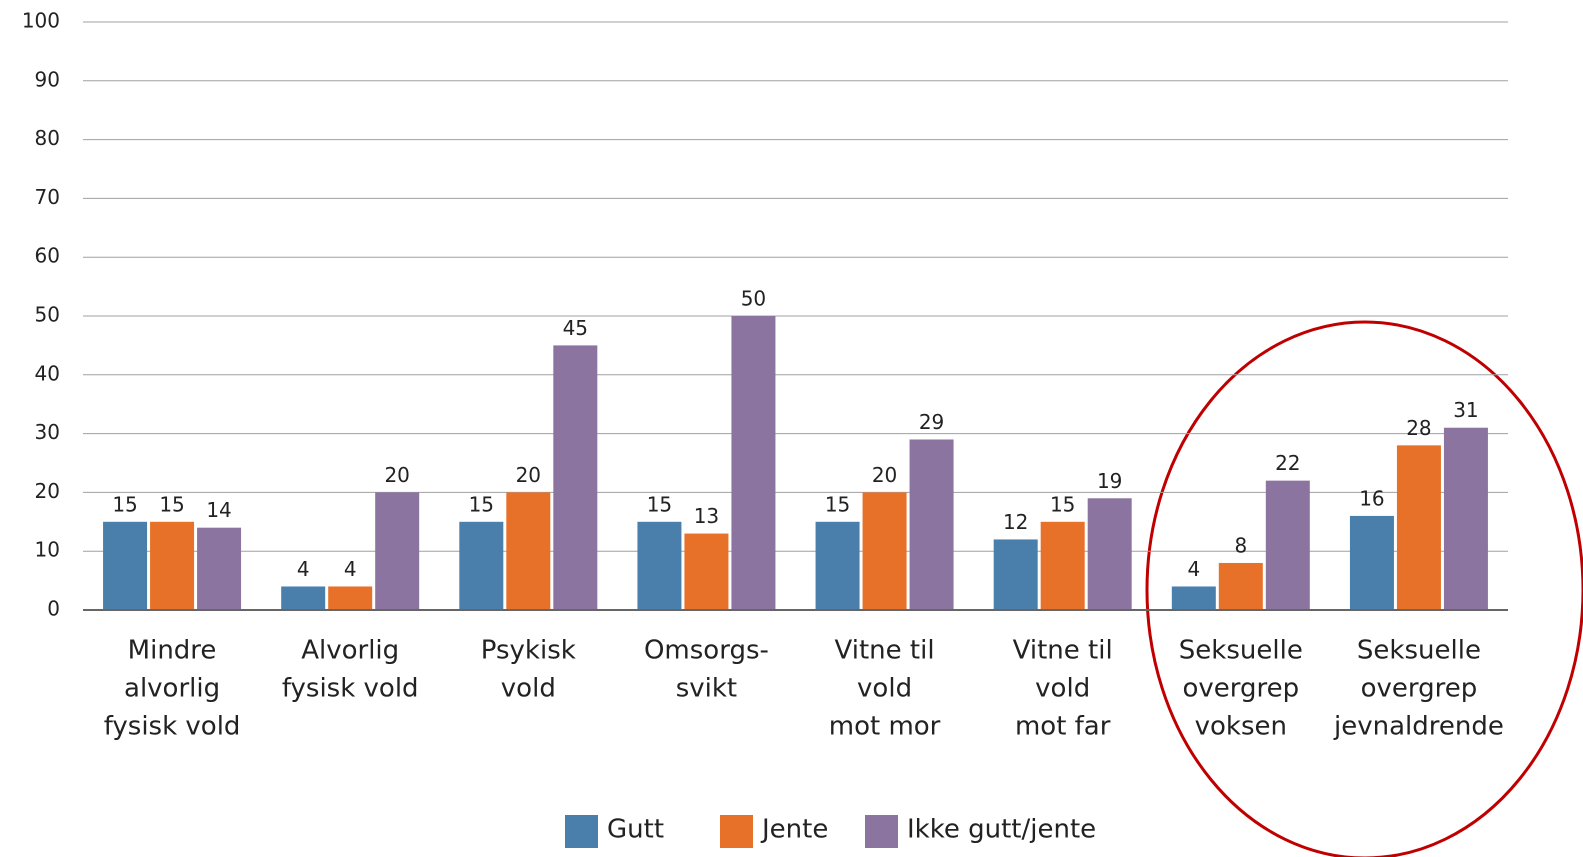 The image size is (1583, 857). What do you see at coordinates (1240, 545) in the screenshot?
I see `value-label: 8` at bounding box center [1240, 545].